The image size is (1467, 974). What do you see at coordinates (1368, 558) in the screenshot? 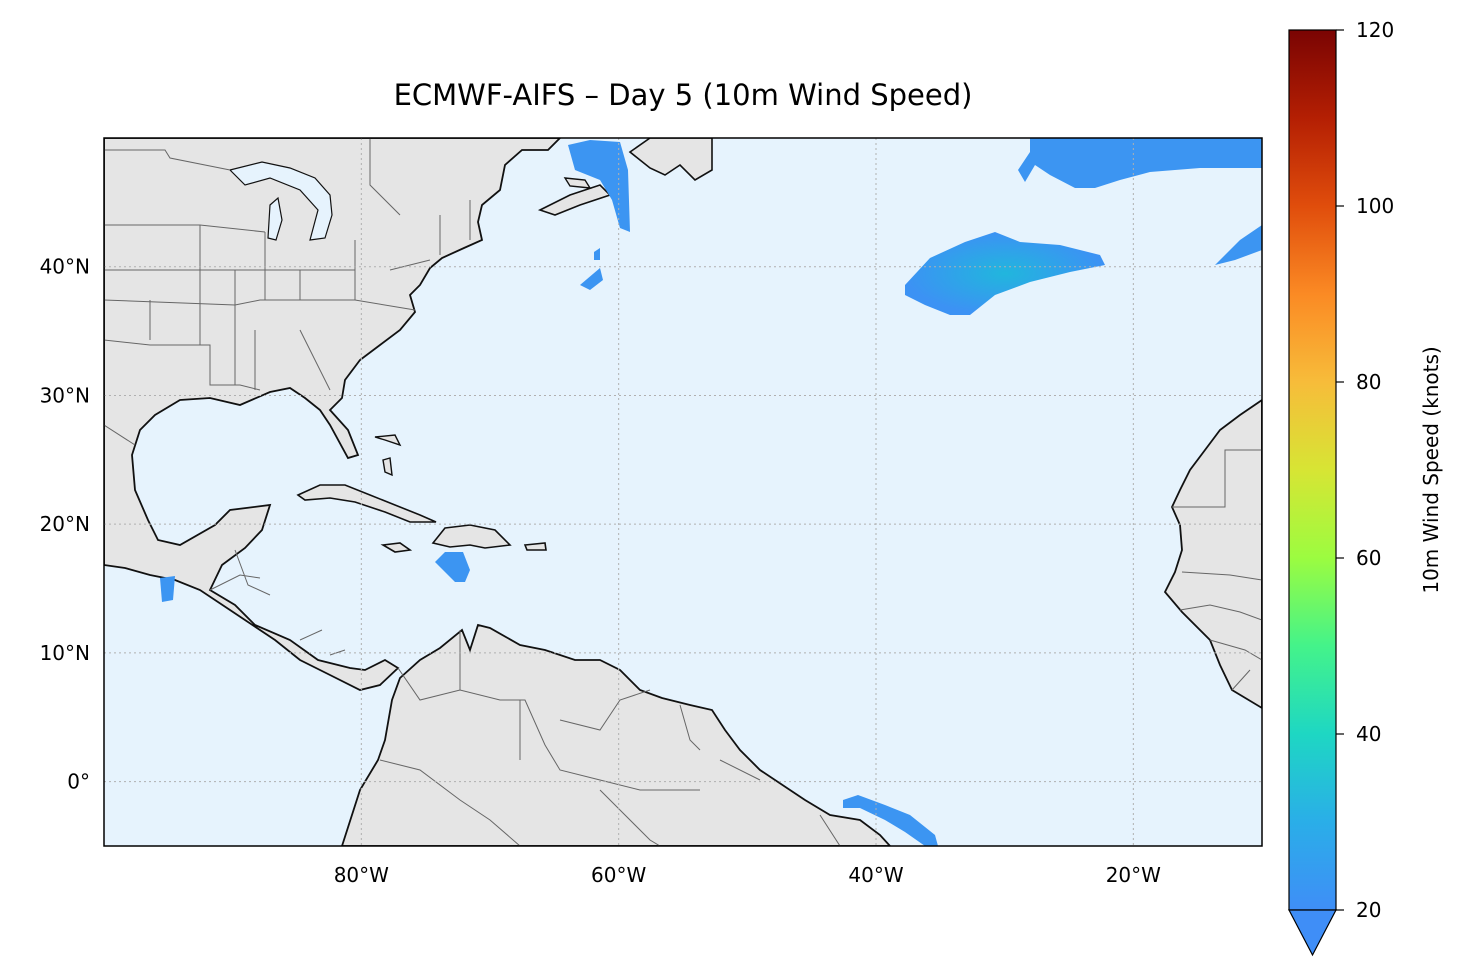
I see `colorbar-tick-label: 60` at bounding box center [1368, 558].